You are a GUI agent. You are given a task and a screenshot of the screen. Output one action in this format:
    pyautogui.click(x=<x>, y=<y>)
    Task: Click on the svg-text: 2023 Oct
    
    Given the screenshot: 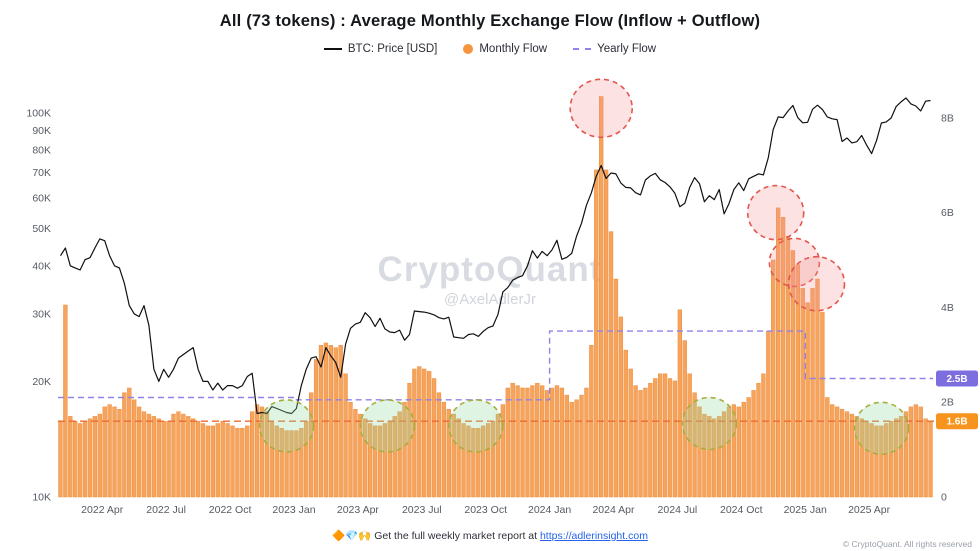 What is the action you would take?
    pyautogui.click(x=485, y=510)
    